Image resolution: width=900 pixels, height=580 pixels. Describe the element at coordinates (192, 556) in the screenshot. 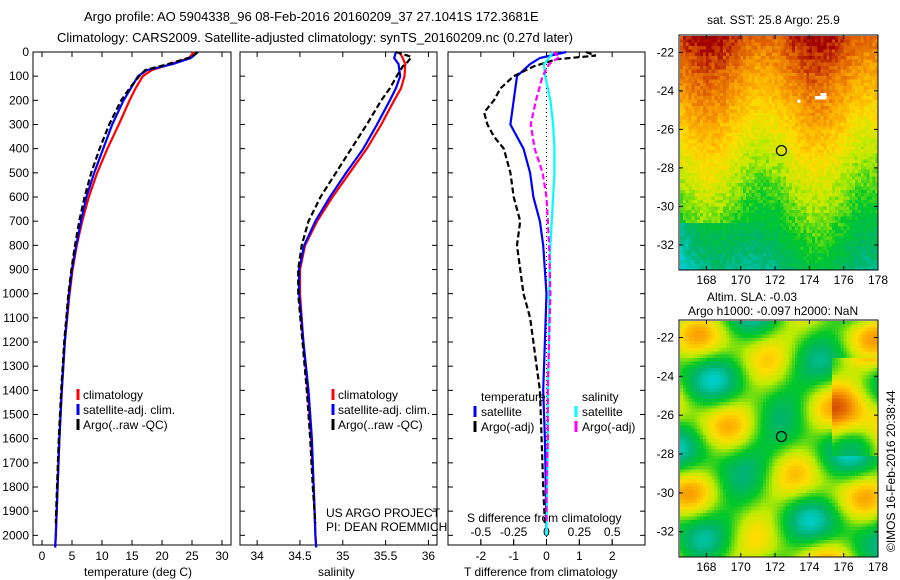

I see `temperature-xtick-label: 25` at that location.